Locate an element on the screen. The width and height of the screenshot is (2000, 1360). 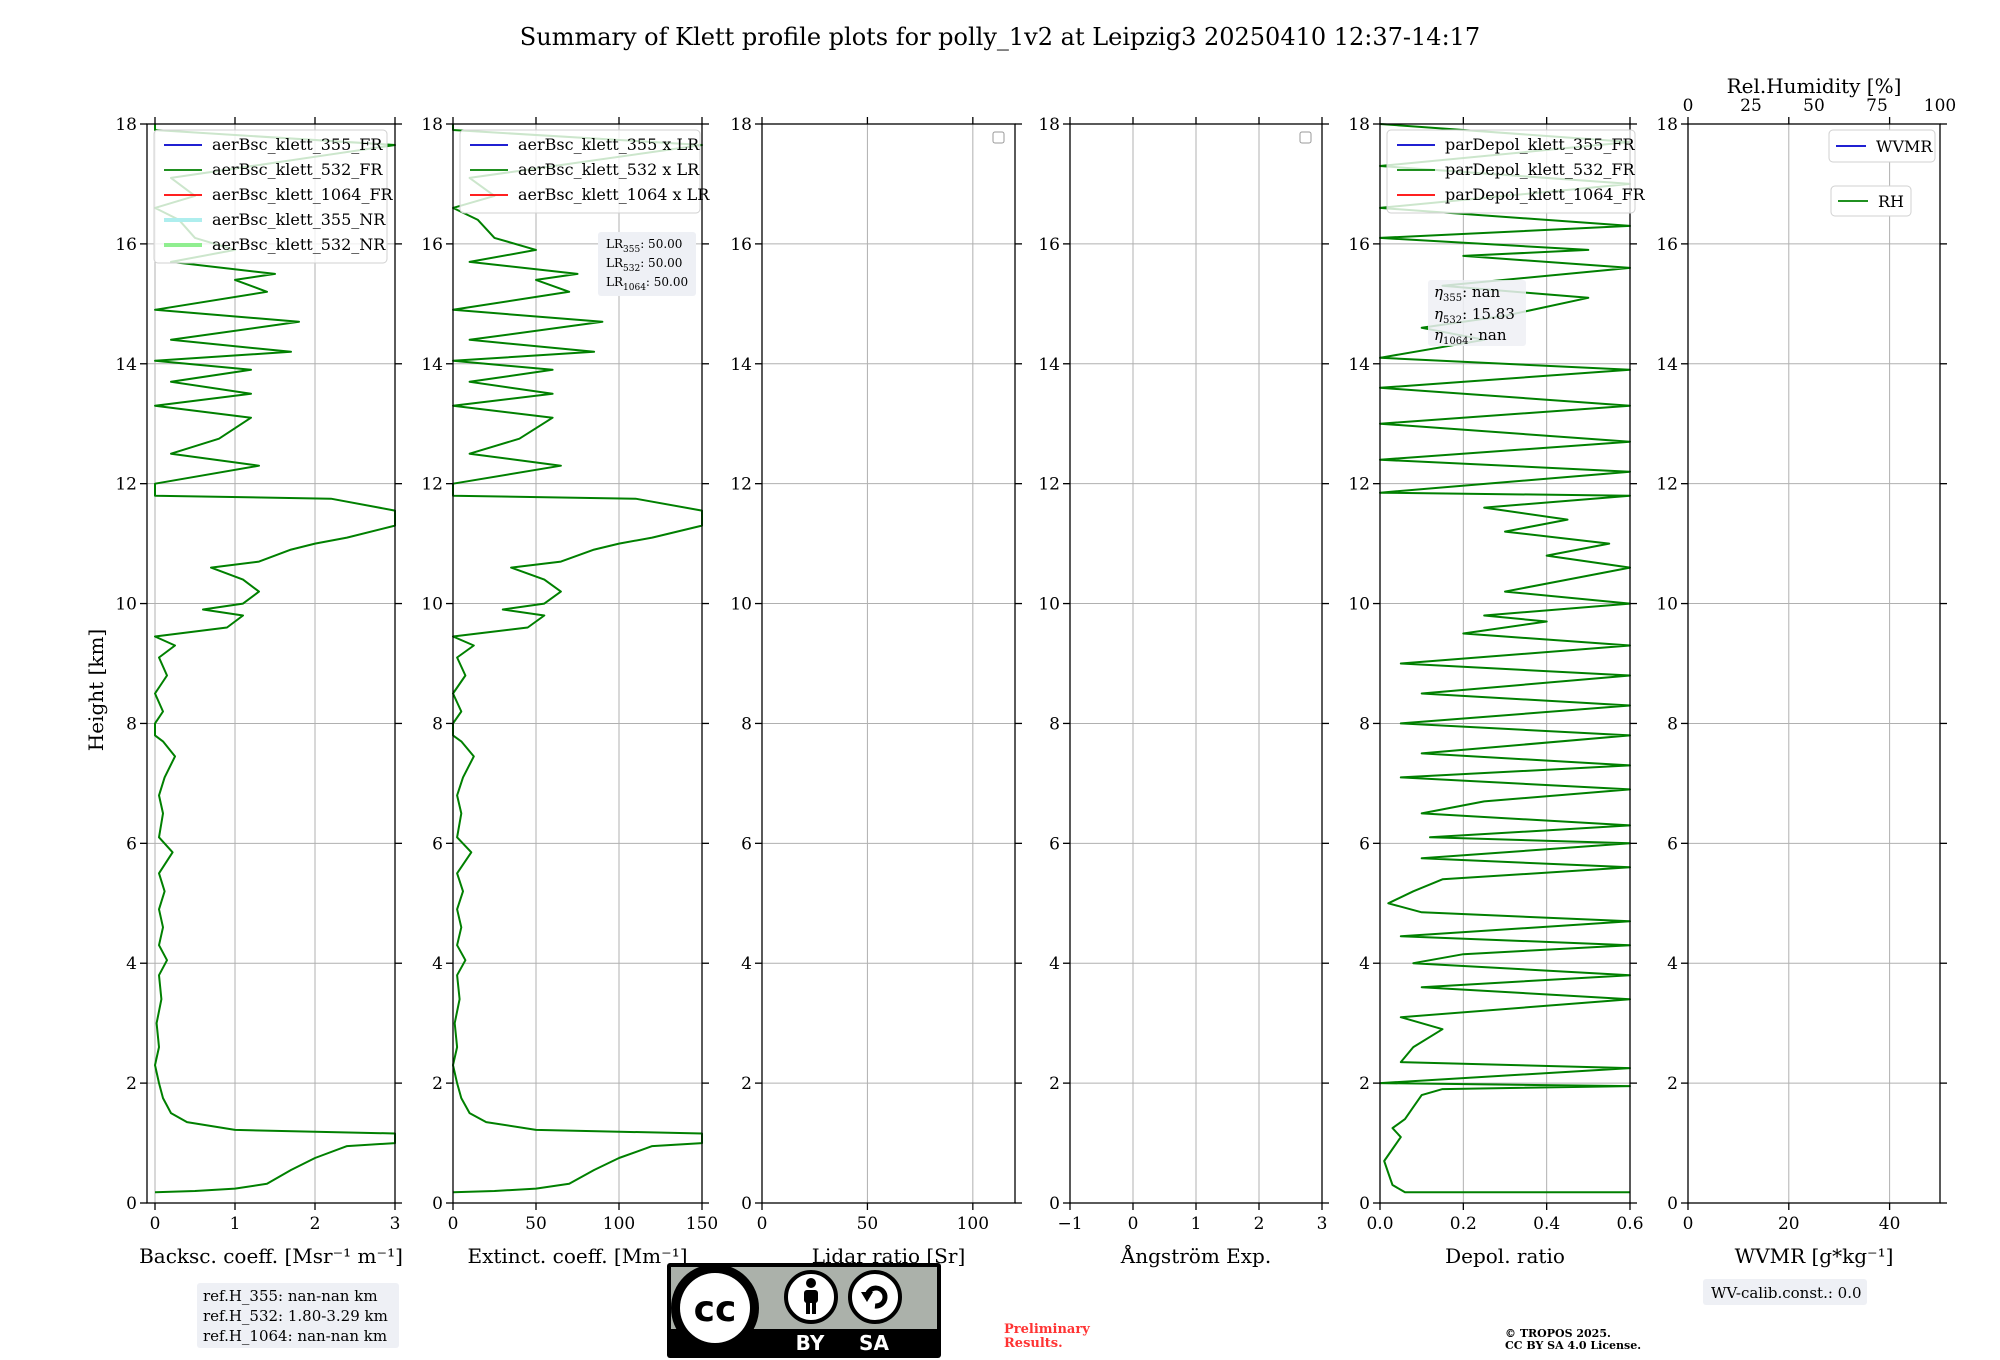
top-tick-label: 100 is located at coordinates (1940, 106).